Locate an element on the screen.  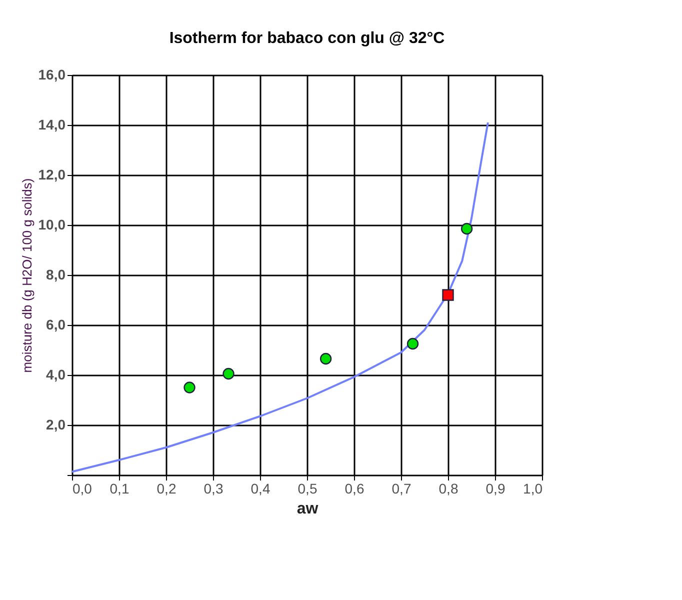
y-tick-label: 10,0 is located at coordinates (52, 224).